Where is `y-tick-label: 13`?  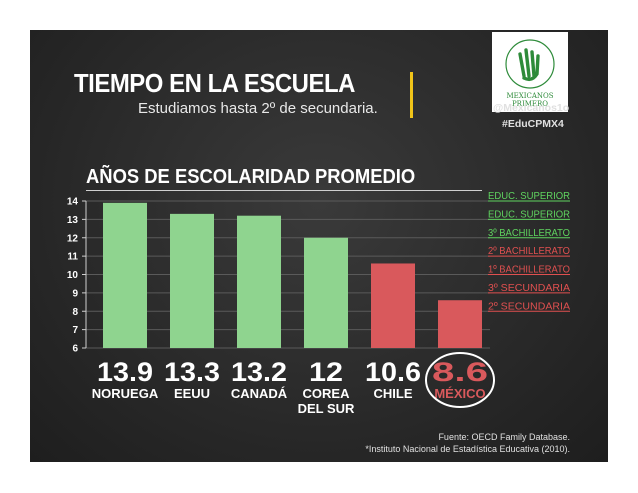
y-tick-label: 13 is located at coordinates (73, 220).